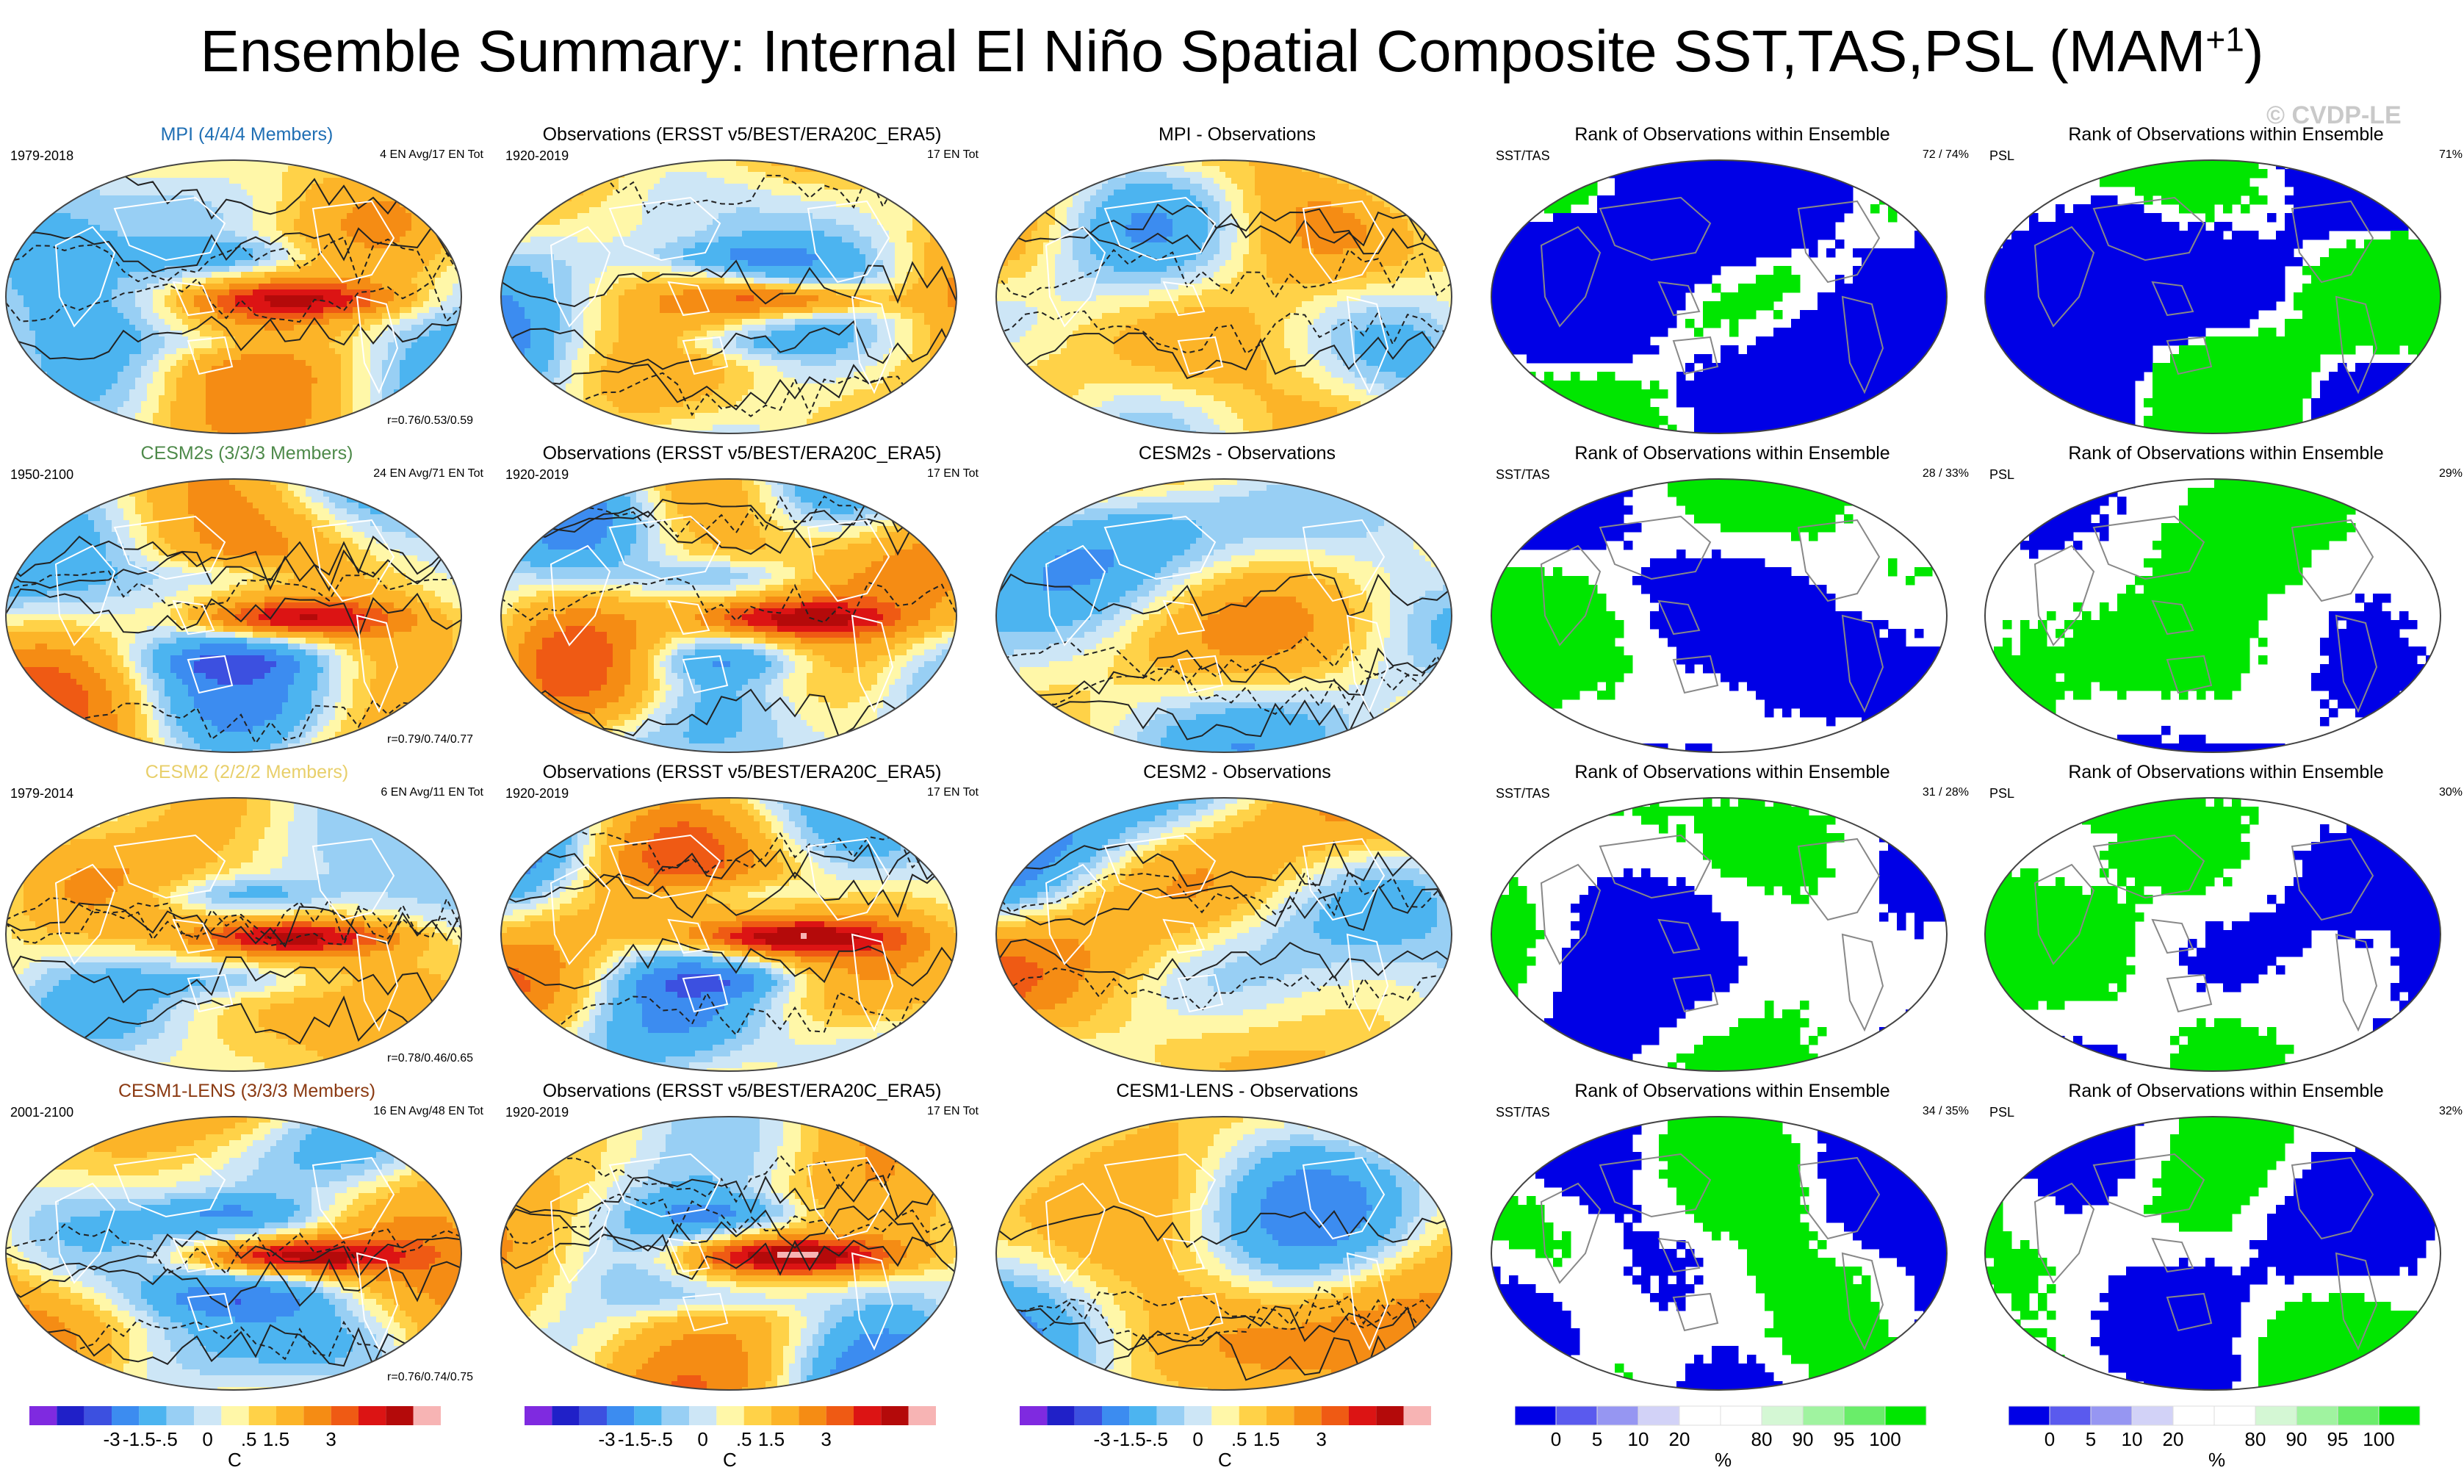 The image size is (2464, 1484). Describe the element at coordinates (430, 421) in the screenshot. I see `pattern-correlation-label: r=0.76/0.53/0.59` at that location.